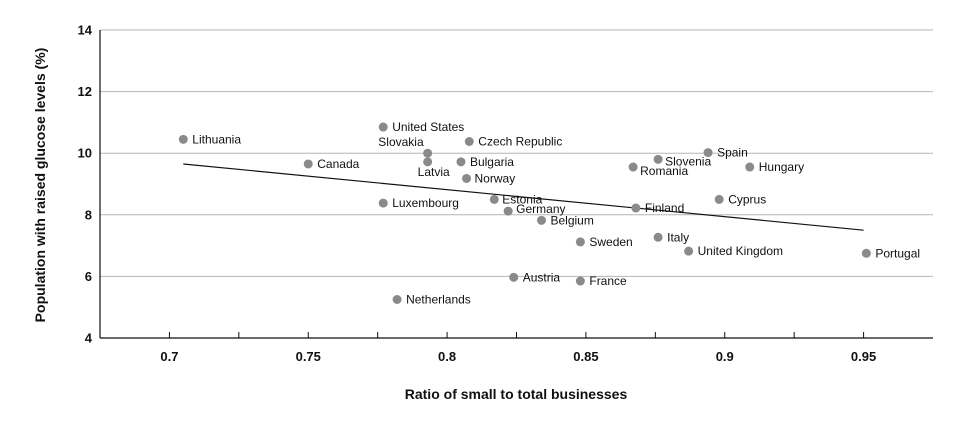  I want to click on point-label: Slovenia, so click(688, 161).